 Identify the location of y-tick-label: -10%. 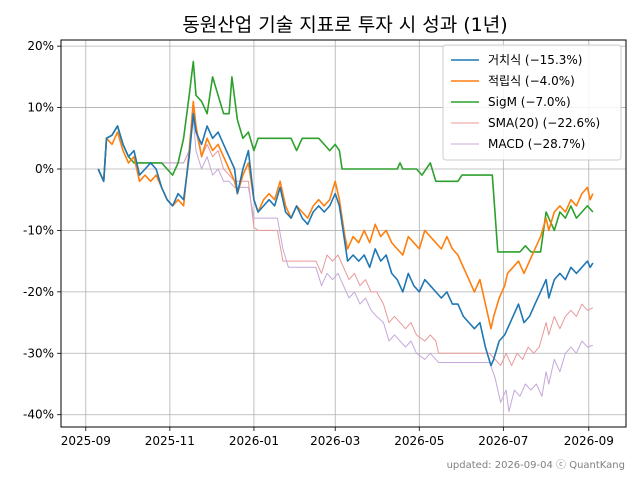
(38, 230).